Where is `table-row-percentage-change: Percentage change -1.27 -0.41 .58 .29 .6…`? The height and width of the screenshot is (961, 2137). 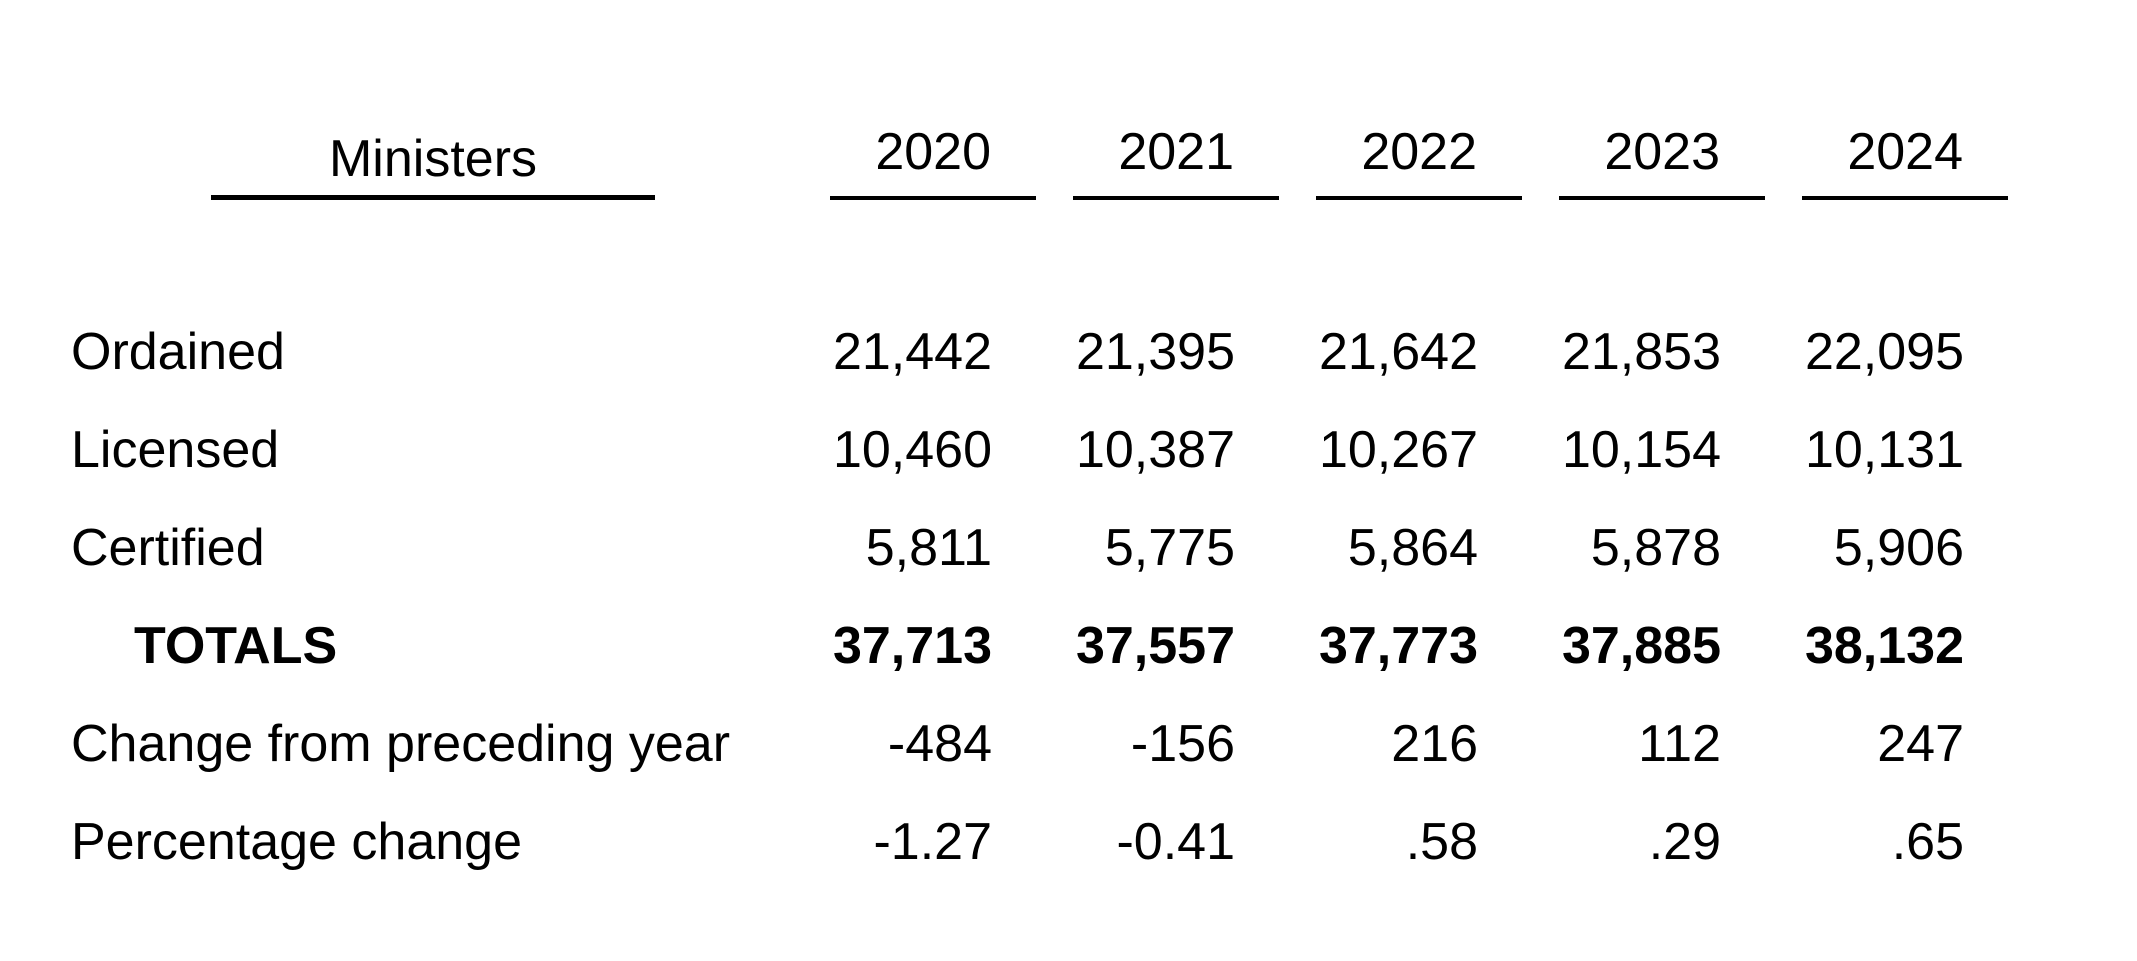 table-row-percentage-change: Percentage change -1.27 -0.41 .58 .29 .6… is located at coordinates (1017, 842).